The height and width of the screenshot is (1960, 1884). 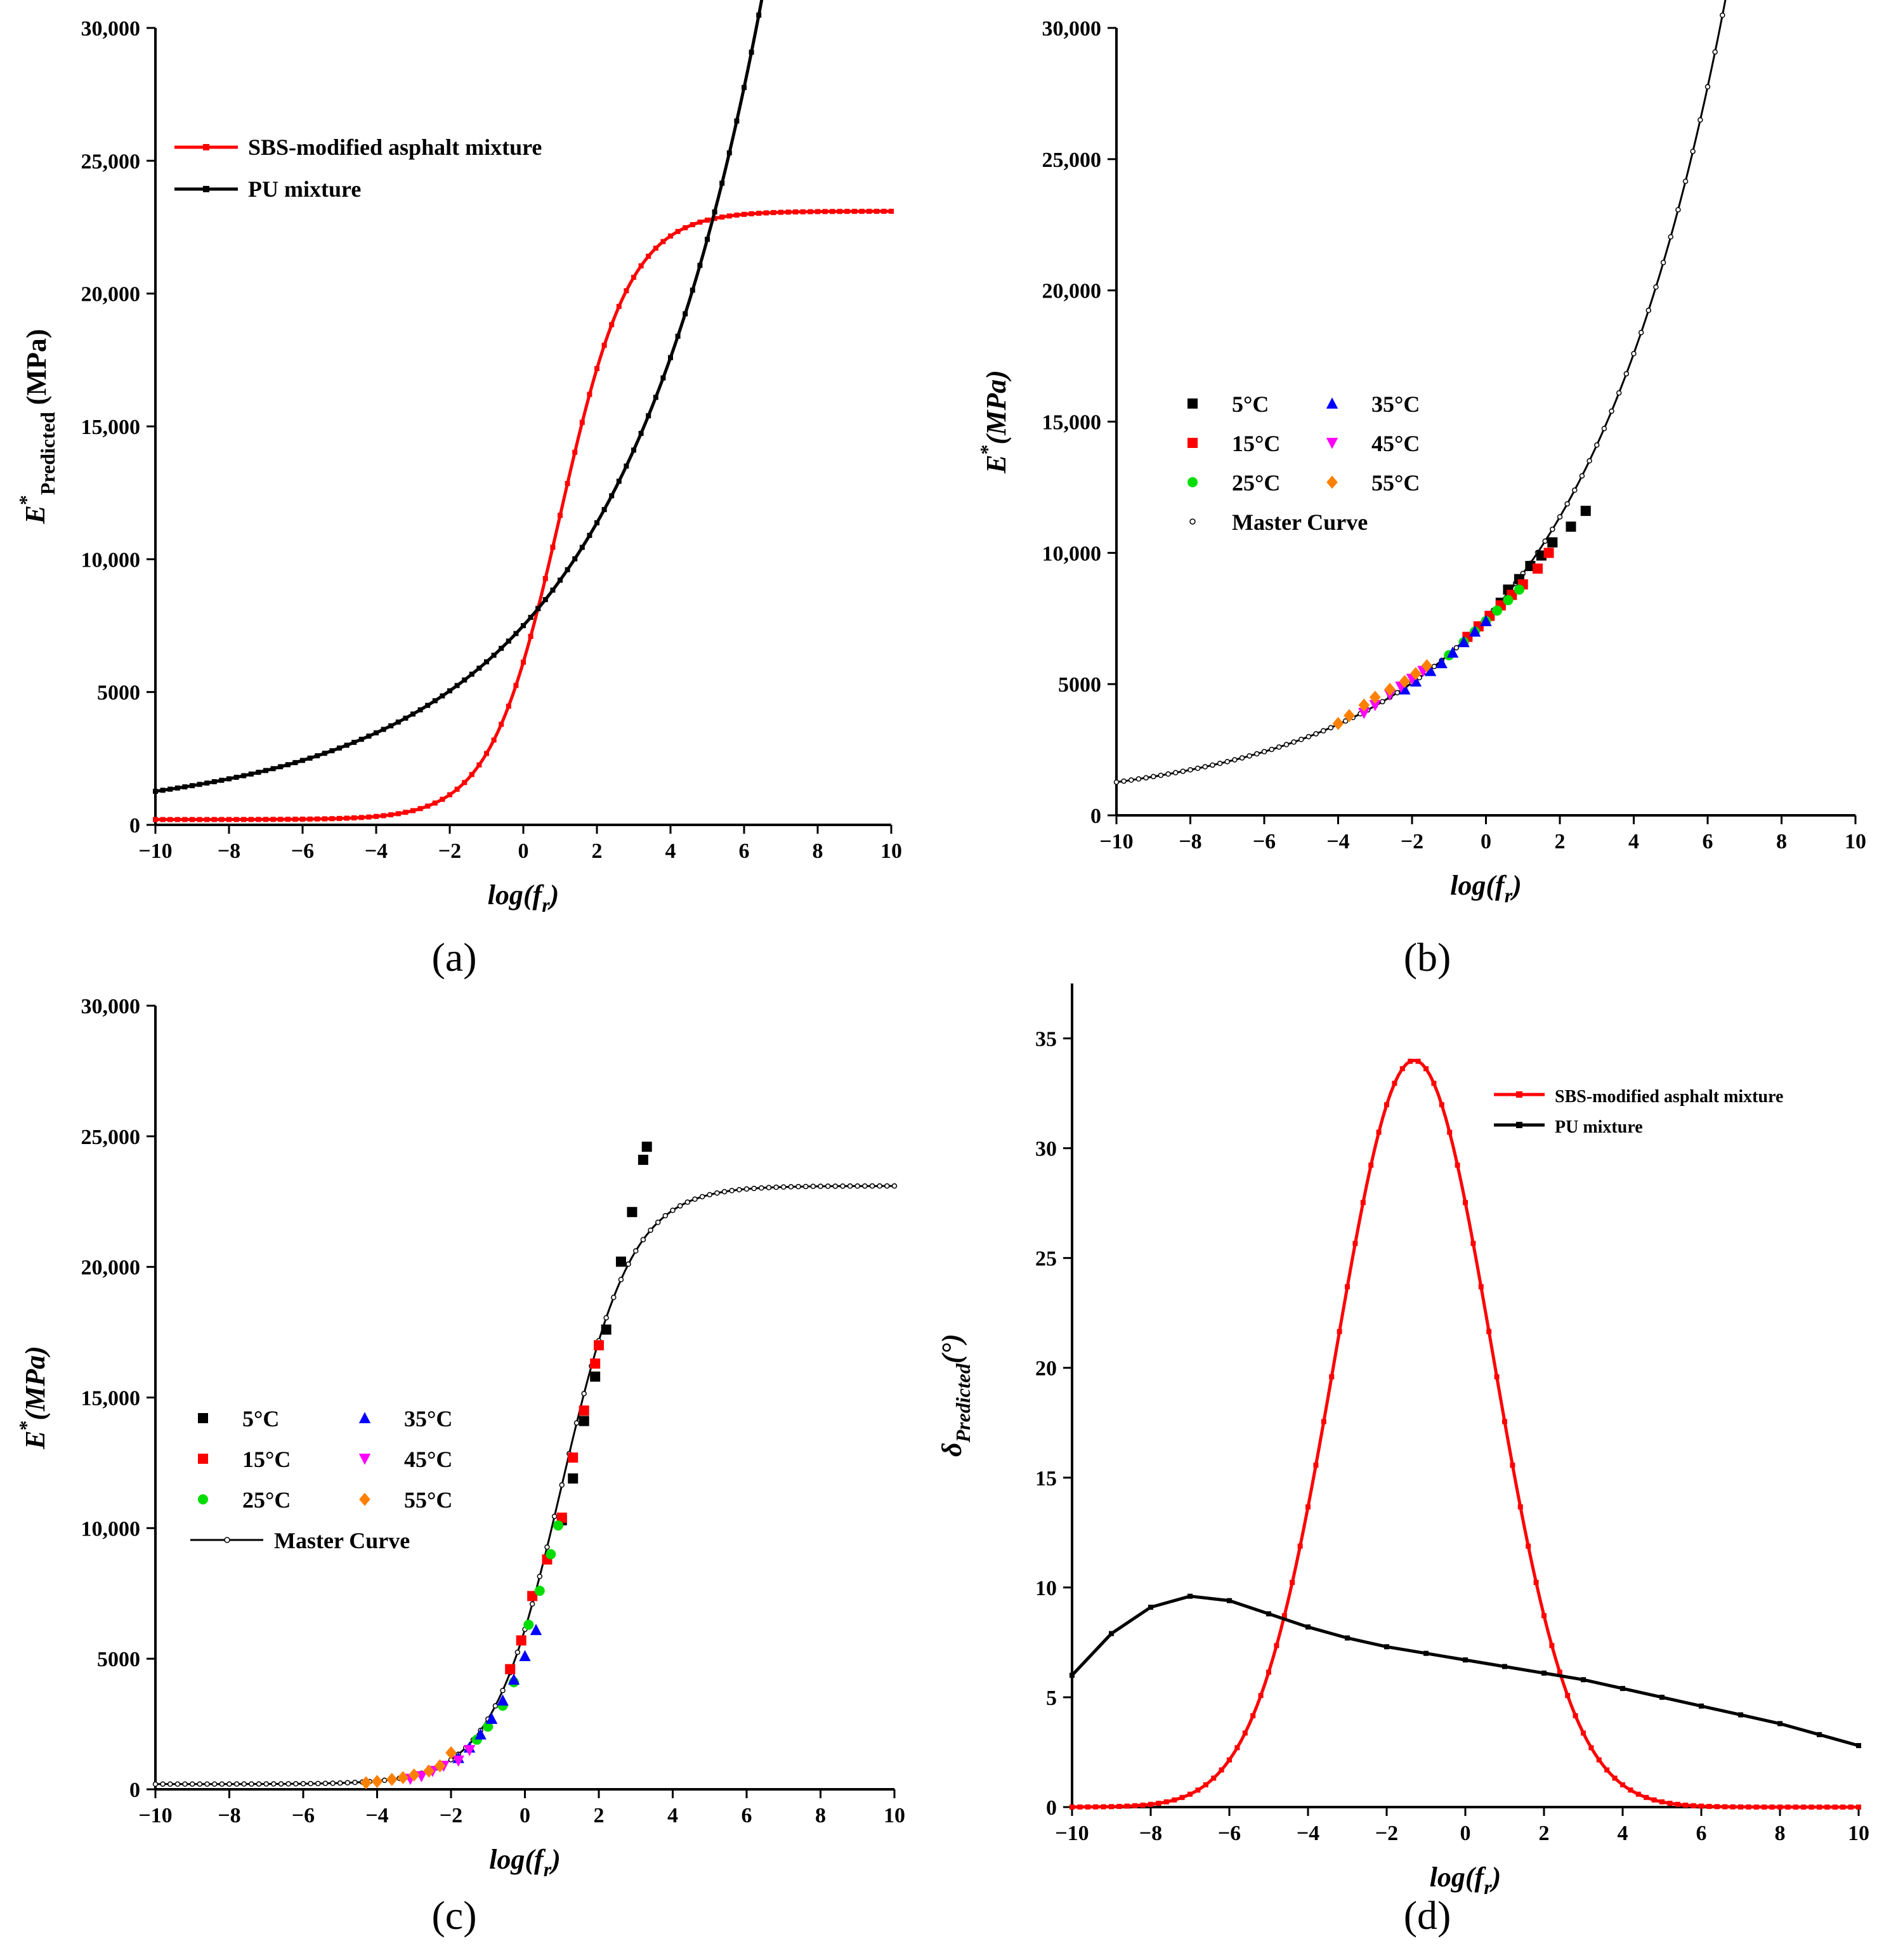 What do you see at coordinates (1633, 842) in the screenshot?
I see `x-tick-label: 4` at bounding box center [1633, 842].